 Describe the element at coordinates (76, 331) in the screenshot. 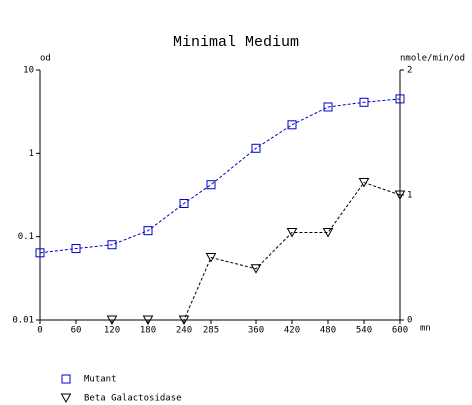

I see `x-tick-label: 60` at that location.